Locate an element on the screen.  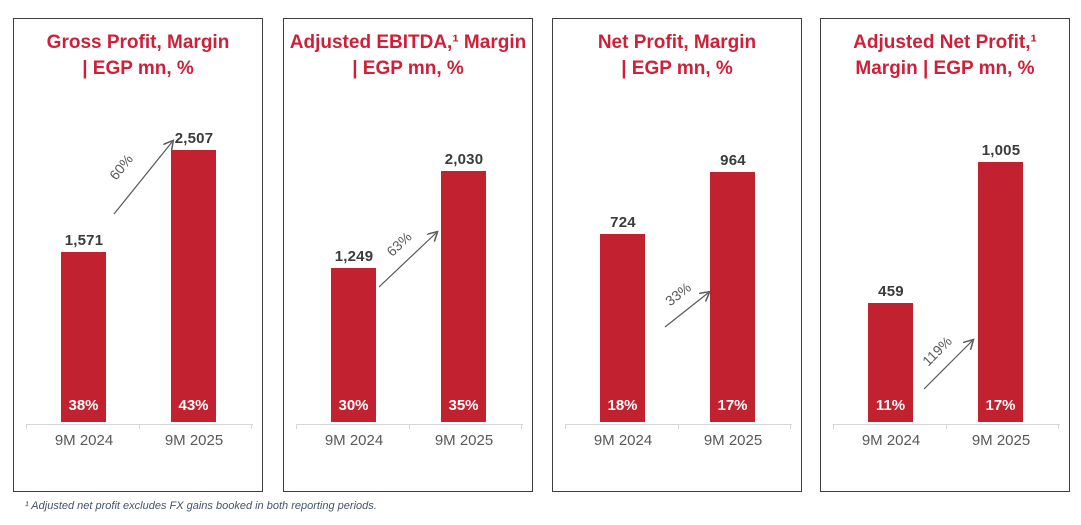
panel-title: Net Profit, Margin | EGP mn, % is located at coordinates (677, 55).